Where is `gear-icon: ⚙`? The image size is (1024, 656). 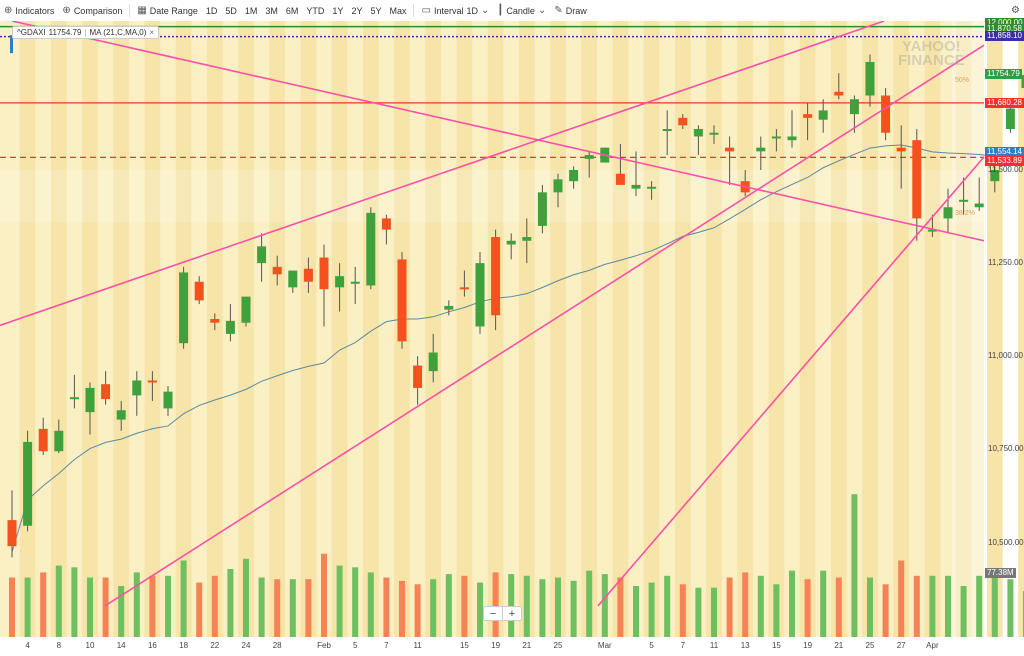 gear-icon: ⚙ is located at coordinates (1015, 10).